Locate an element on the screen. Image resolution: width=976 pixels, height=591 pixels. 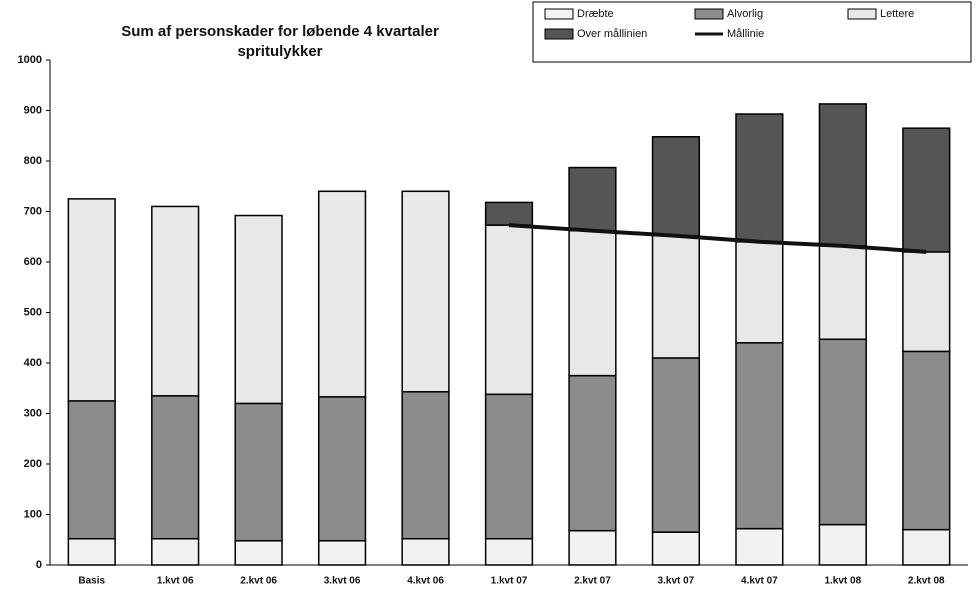
y-tick-label: 100 is located at coordinates (33, 514).